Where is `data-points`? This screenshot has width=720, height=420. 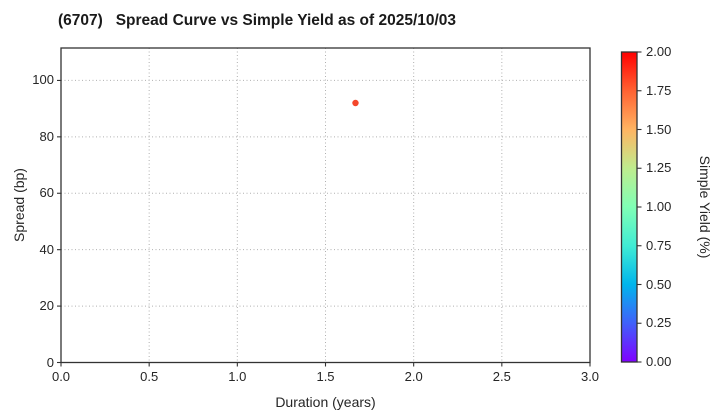
data-points is located at coordinates (355, 103).